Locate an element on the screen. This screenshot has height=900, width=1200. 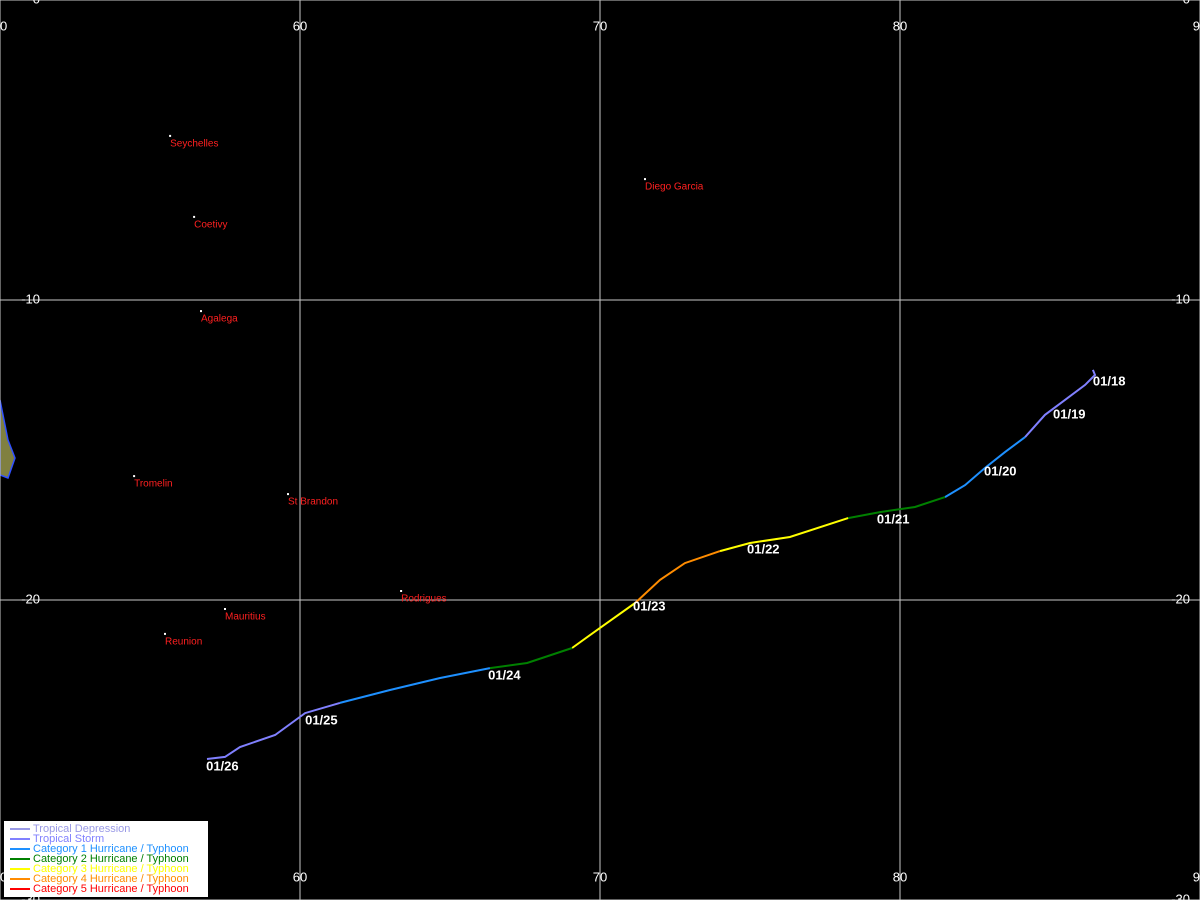
legend-label: Tropical Storm is located at coordinates (68, 839).